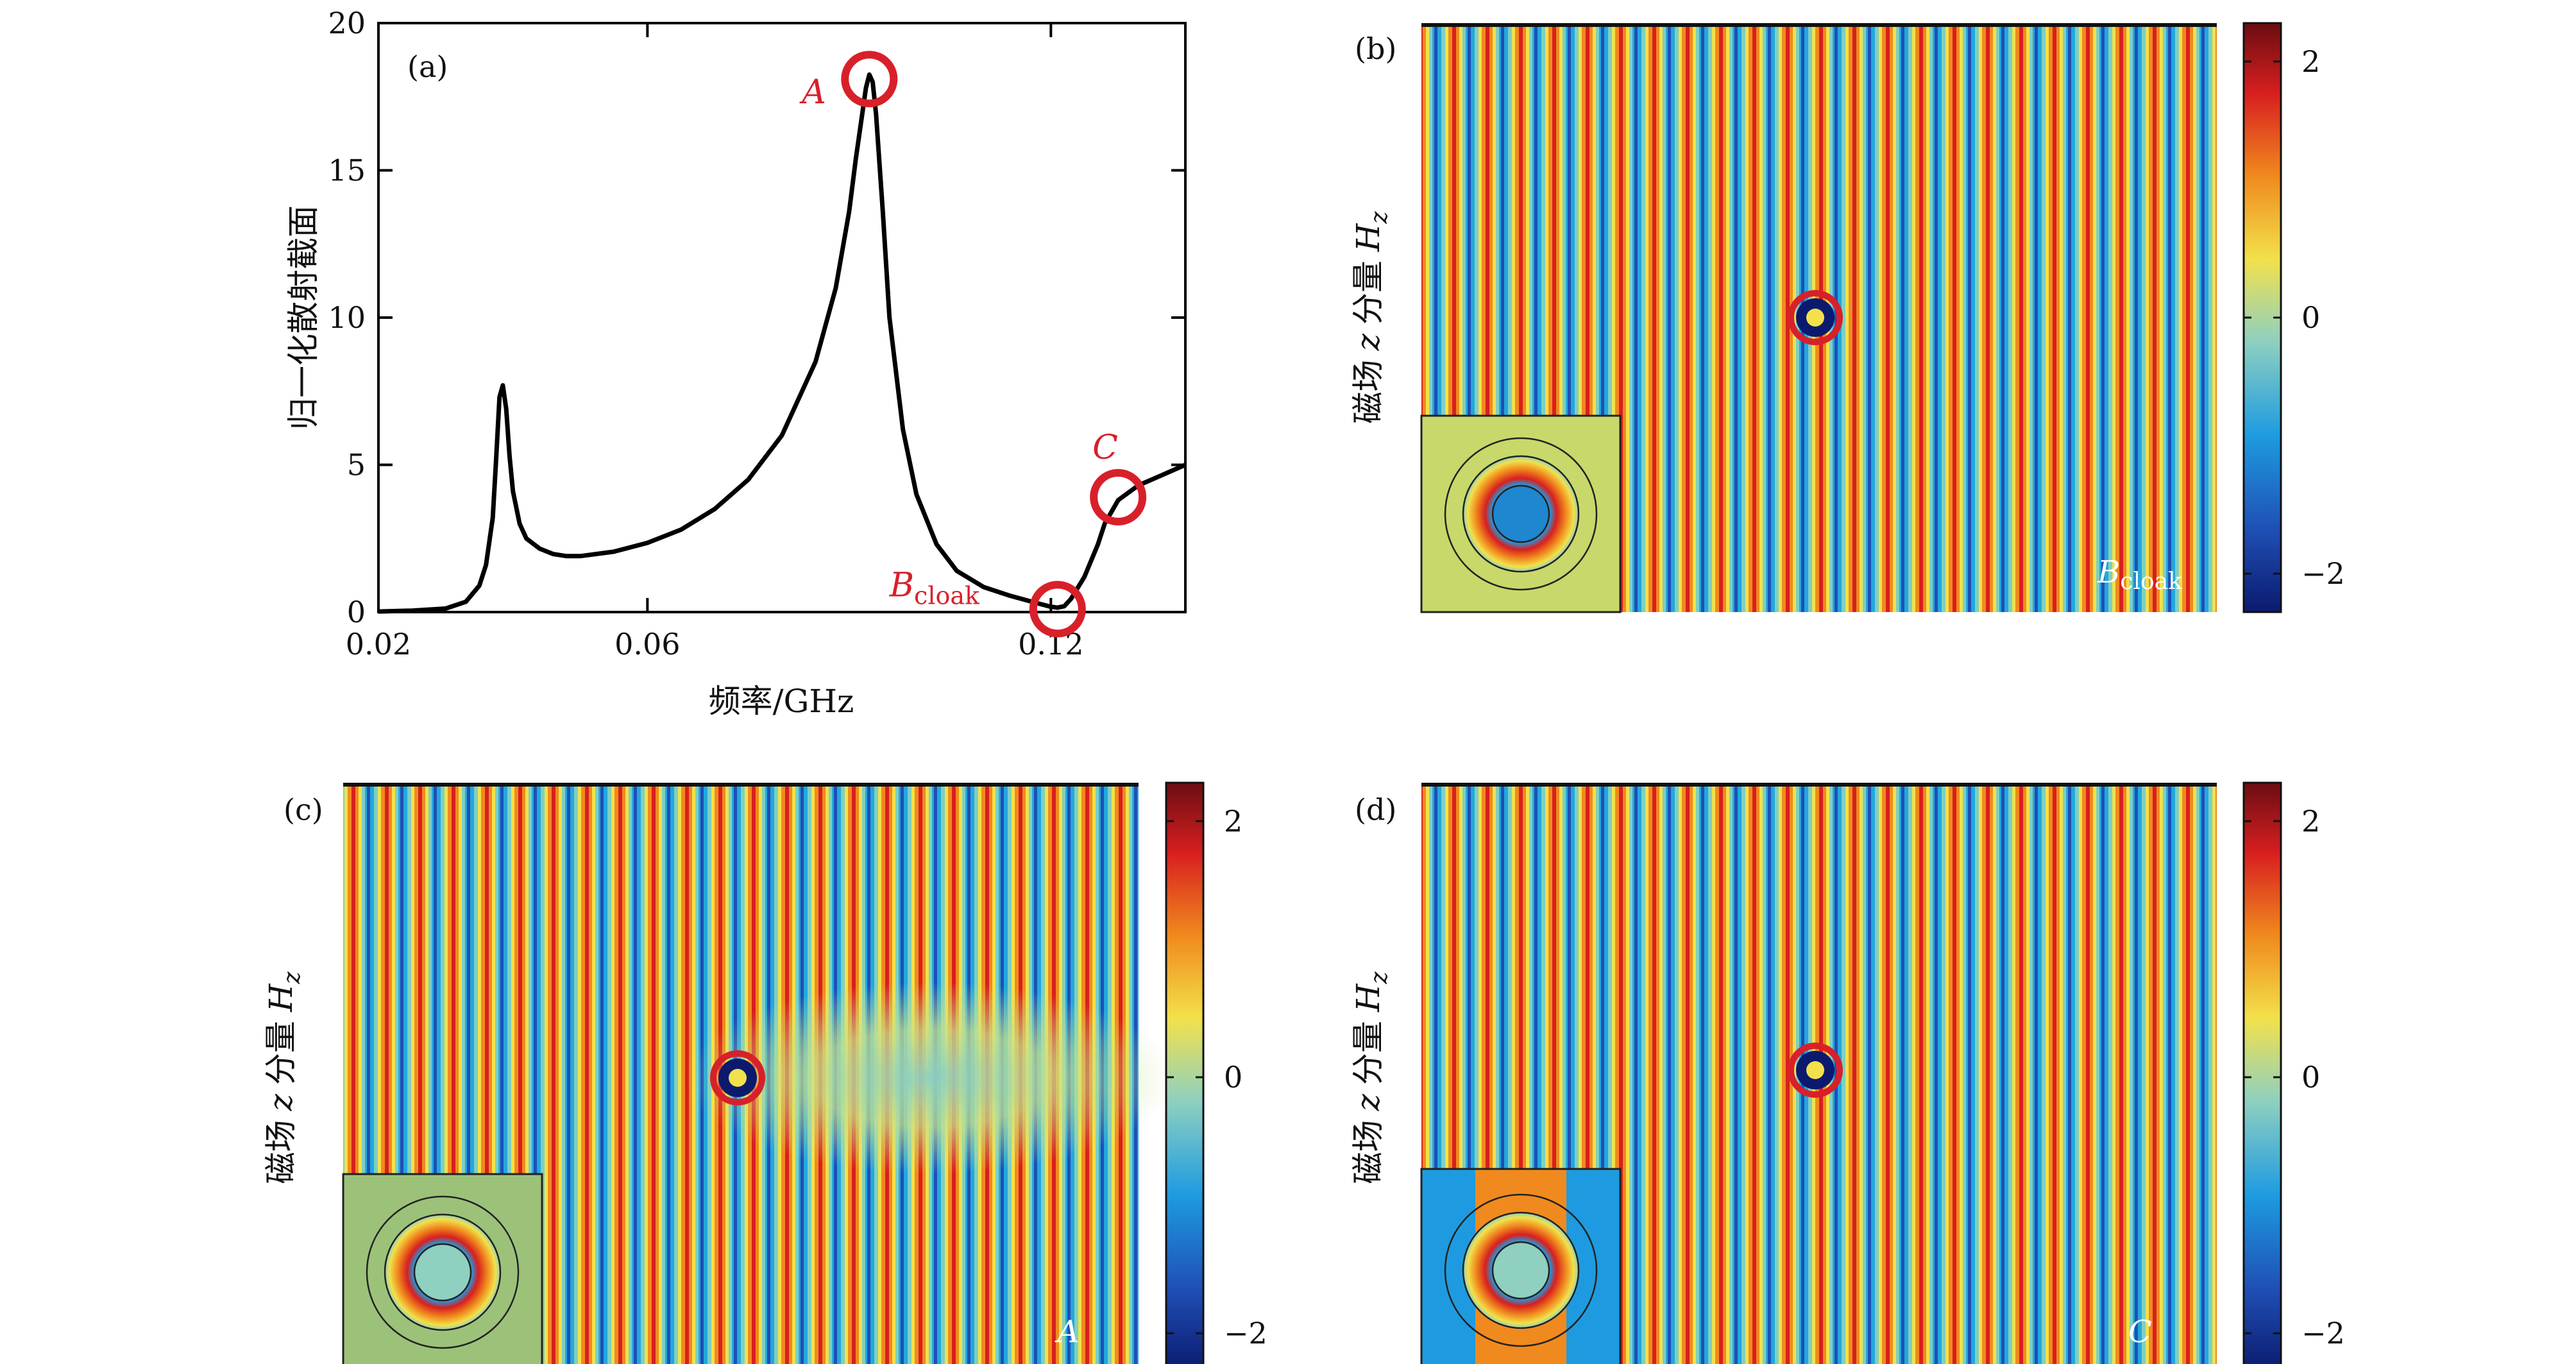  What do you see at coordinates (378, 644) in the screenshot?
I see `x-tick-label: 0.02` at bounding box center [378, 644].